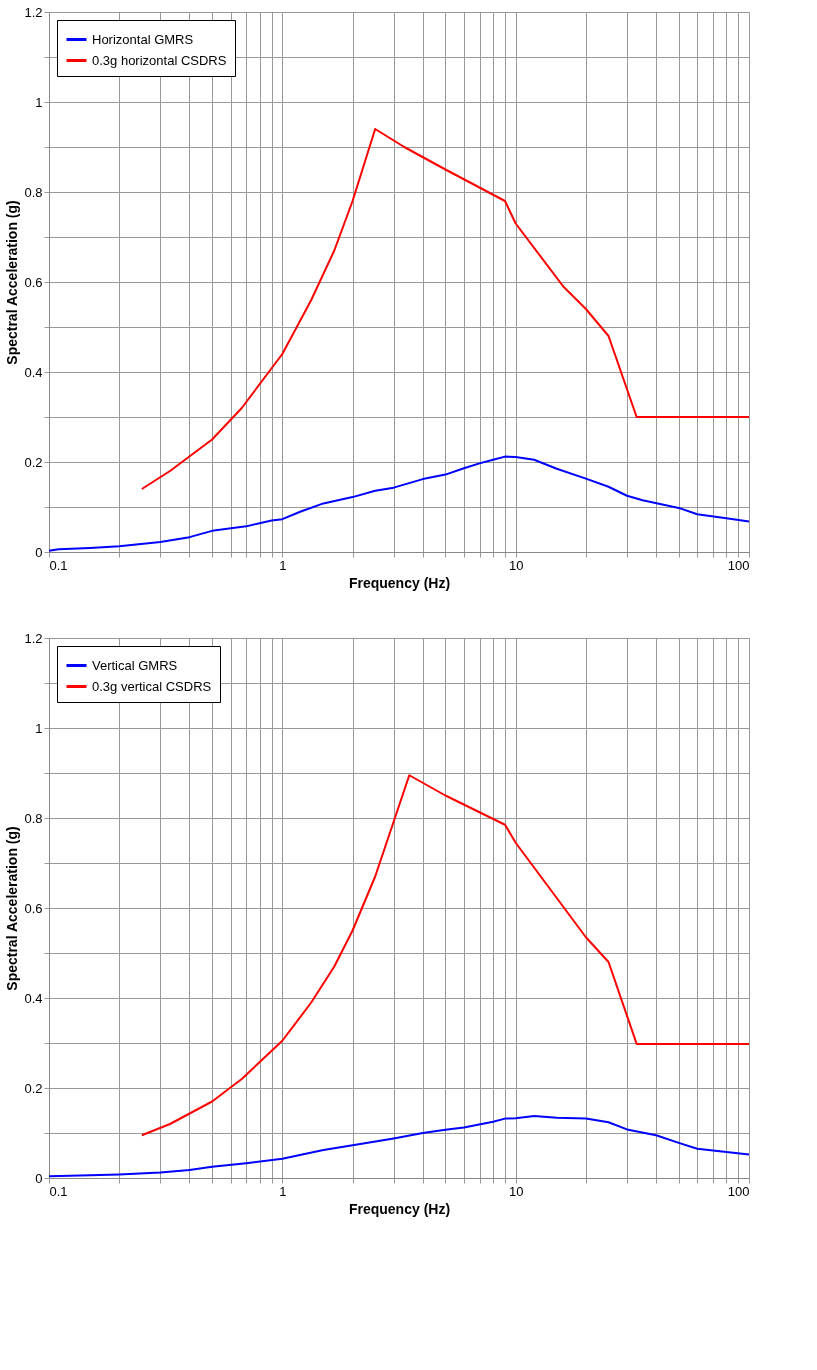 The height and width of the screenshot is (1370, 817). Describe the element at coordinates (135, 665) in the screenshot. I see `legend-label: Vertical GMRS` at that location.